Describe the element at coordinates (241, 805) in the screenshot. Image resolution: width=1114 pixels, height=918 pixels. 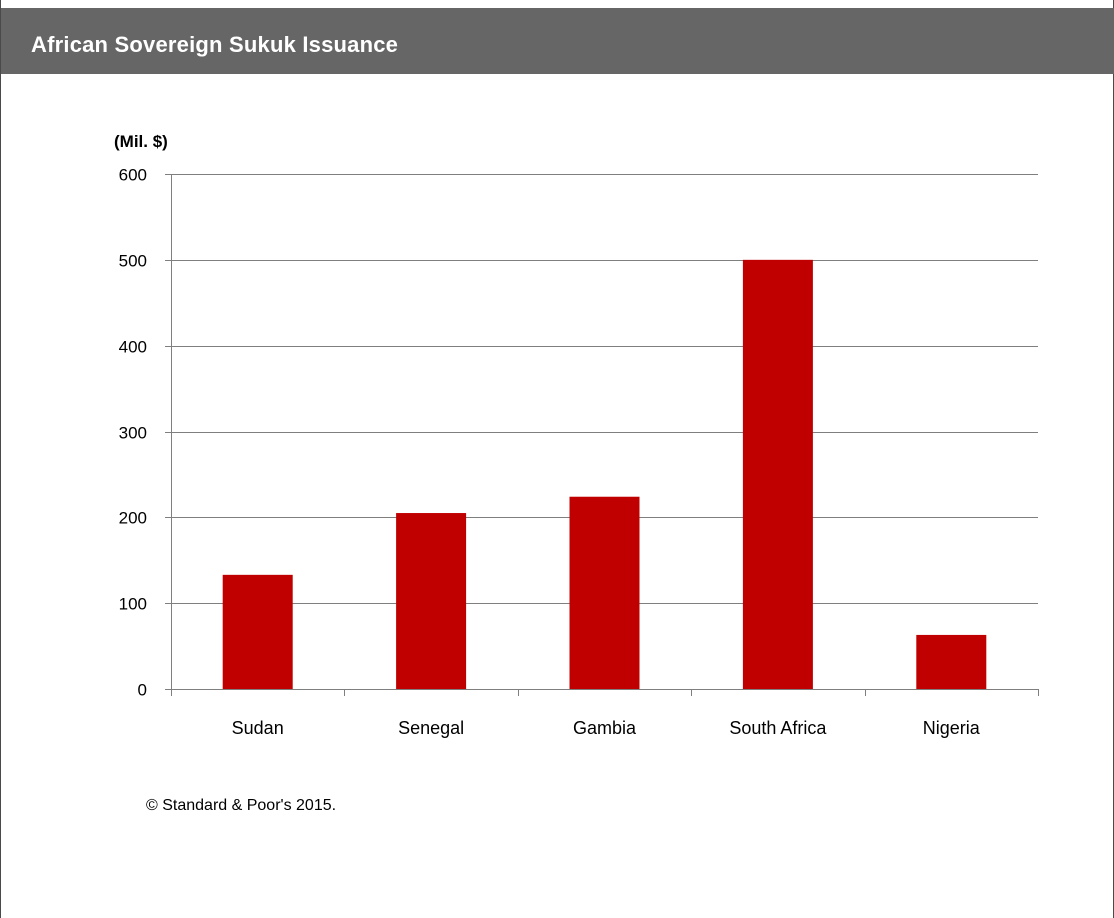
I see `copyright-footnote: © Standard & Poor's 2015.` at that location.